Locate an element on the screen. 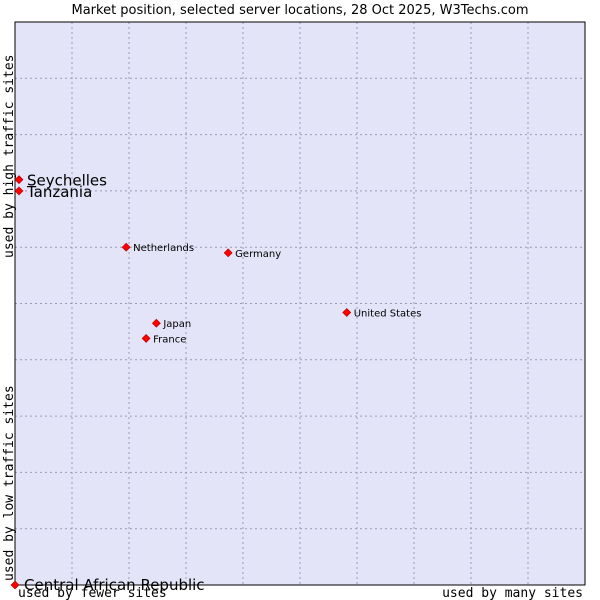 Image resolution: width=600 pixels, height=600 pixels. point-label-germany: Germany is located at coordinates (258, 254).